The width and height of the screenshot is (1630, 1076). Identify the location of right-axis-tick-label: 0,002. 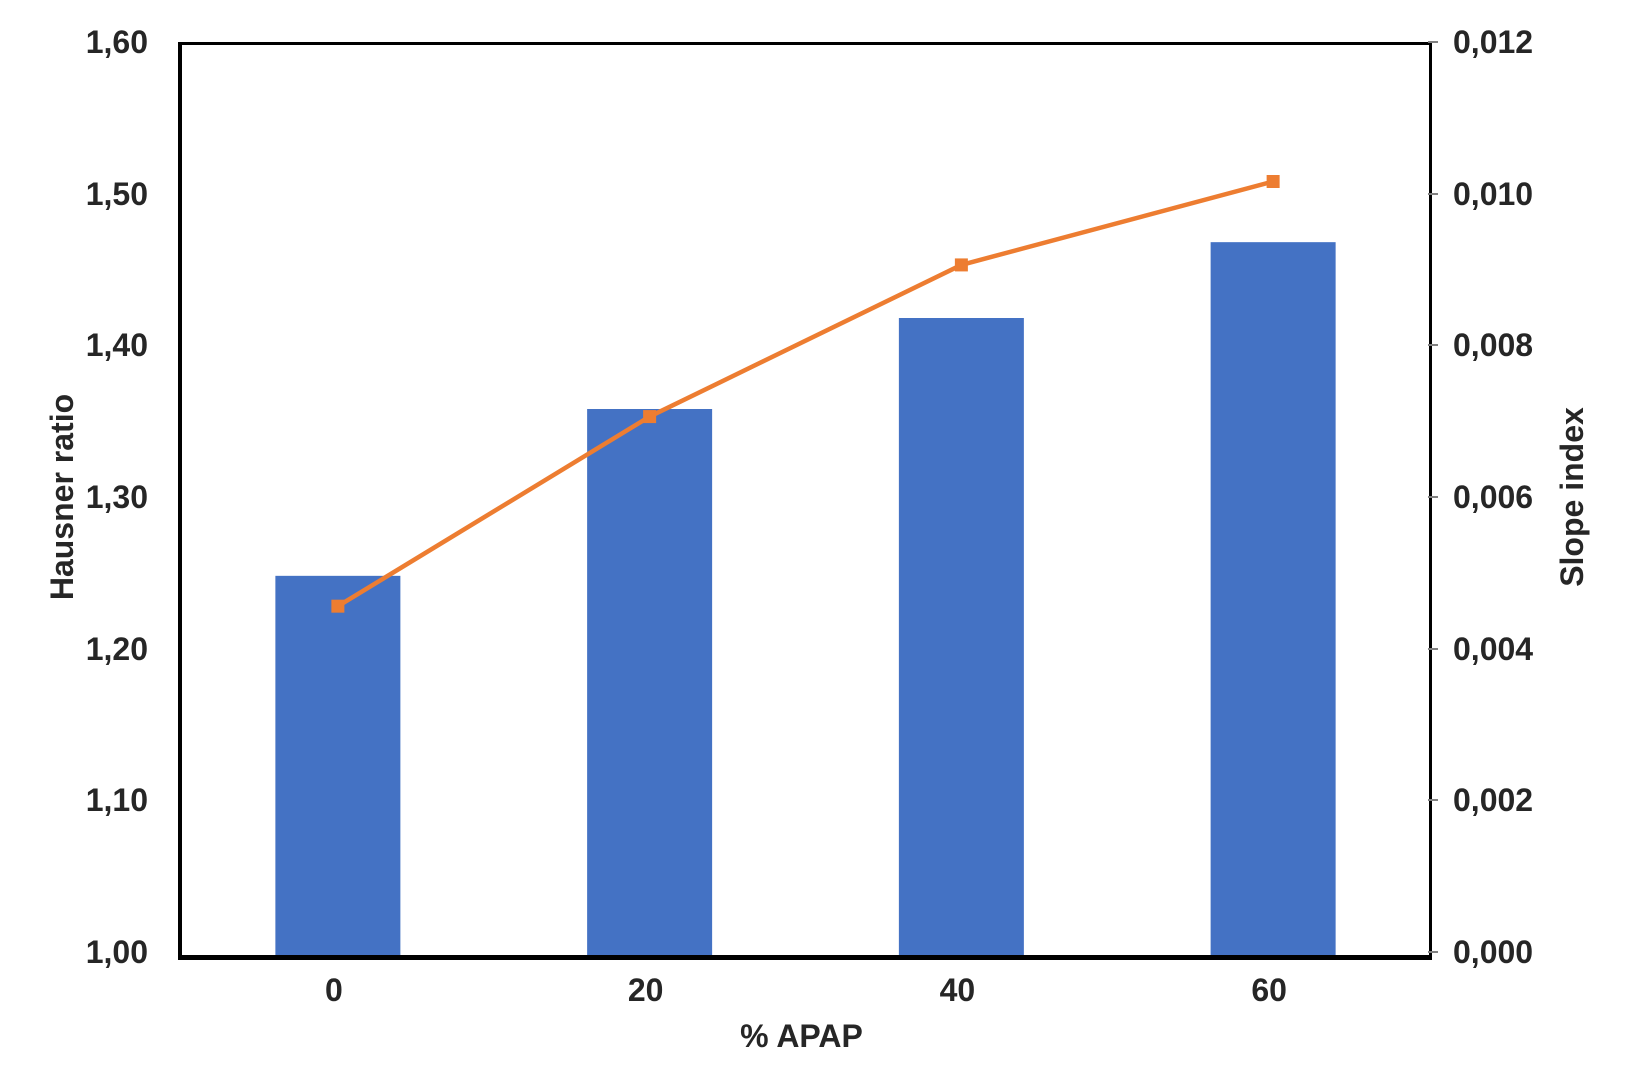
(1493, 800).